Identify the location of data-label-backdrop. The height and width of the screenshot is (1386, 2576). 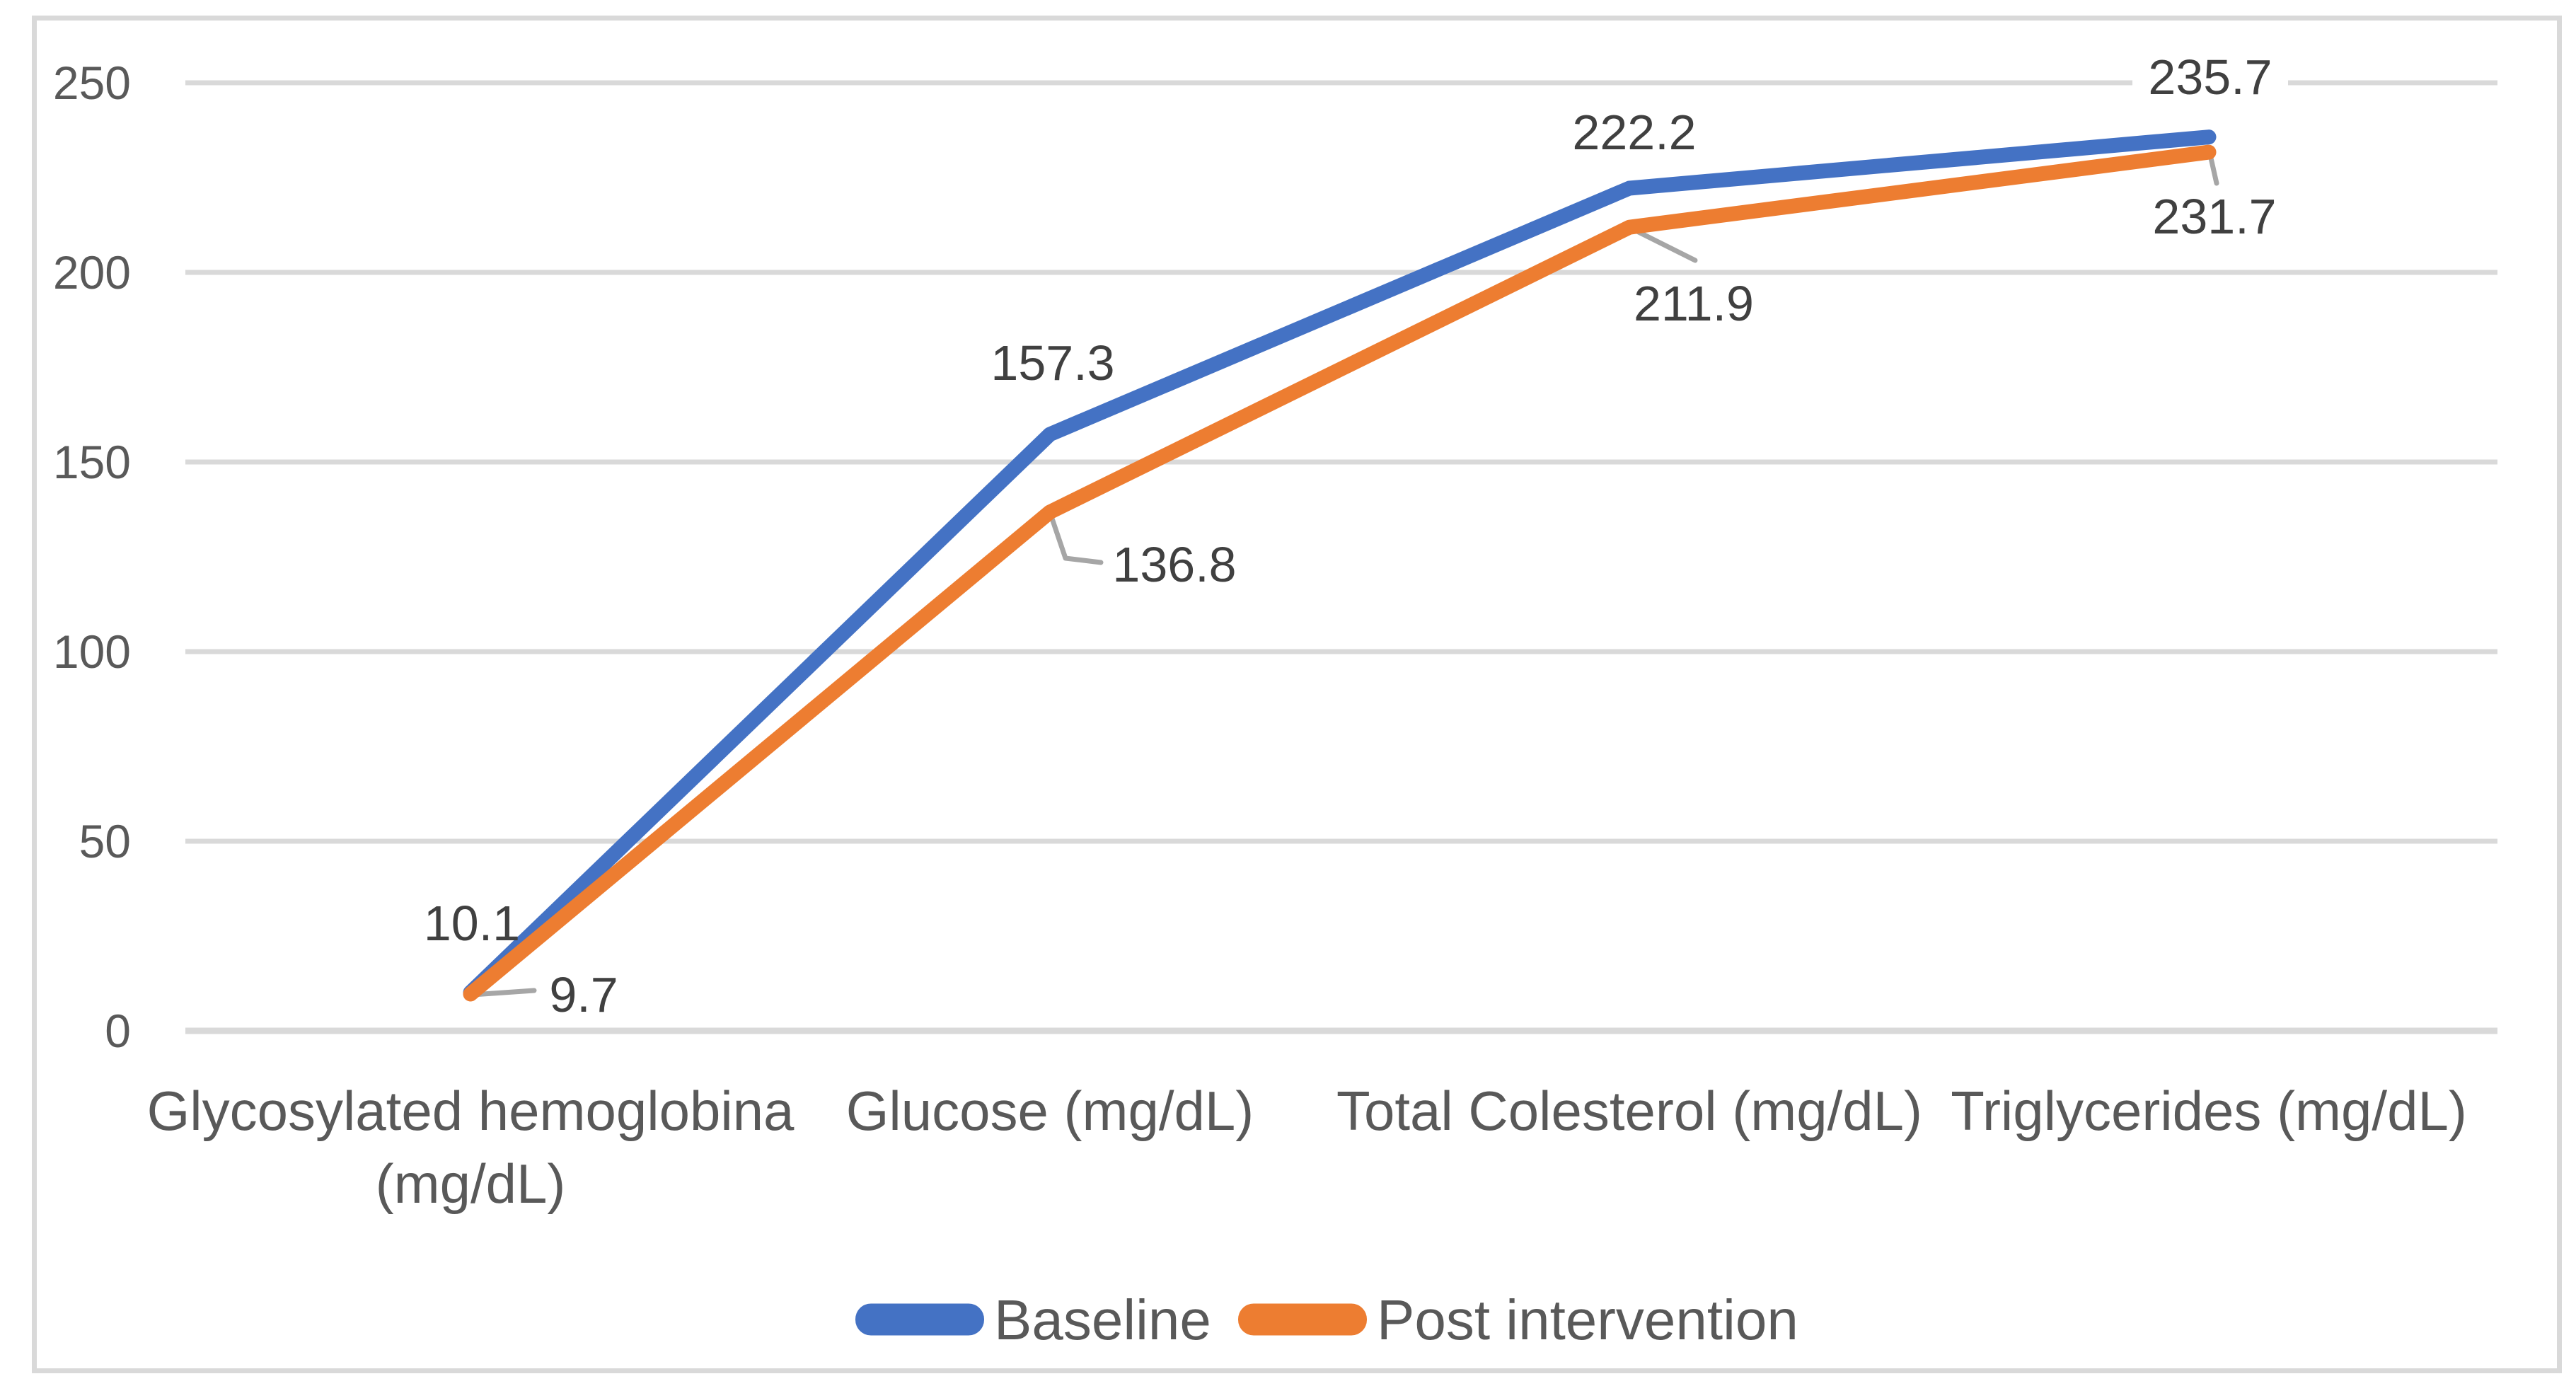
(2210, 76).